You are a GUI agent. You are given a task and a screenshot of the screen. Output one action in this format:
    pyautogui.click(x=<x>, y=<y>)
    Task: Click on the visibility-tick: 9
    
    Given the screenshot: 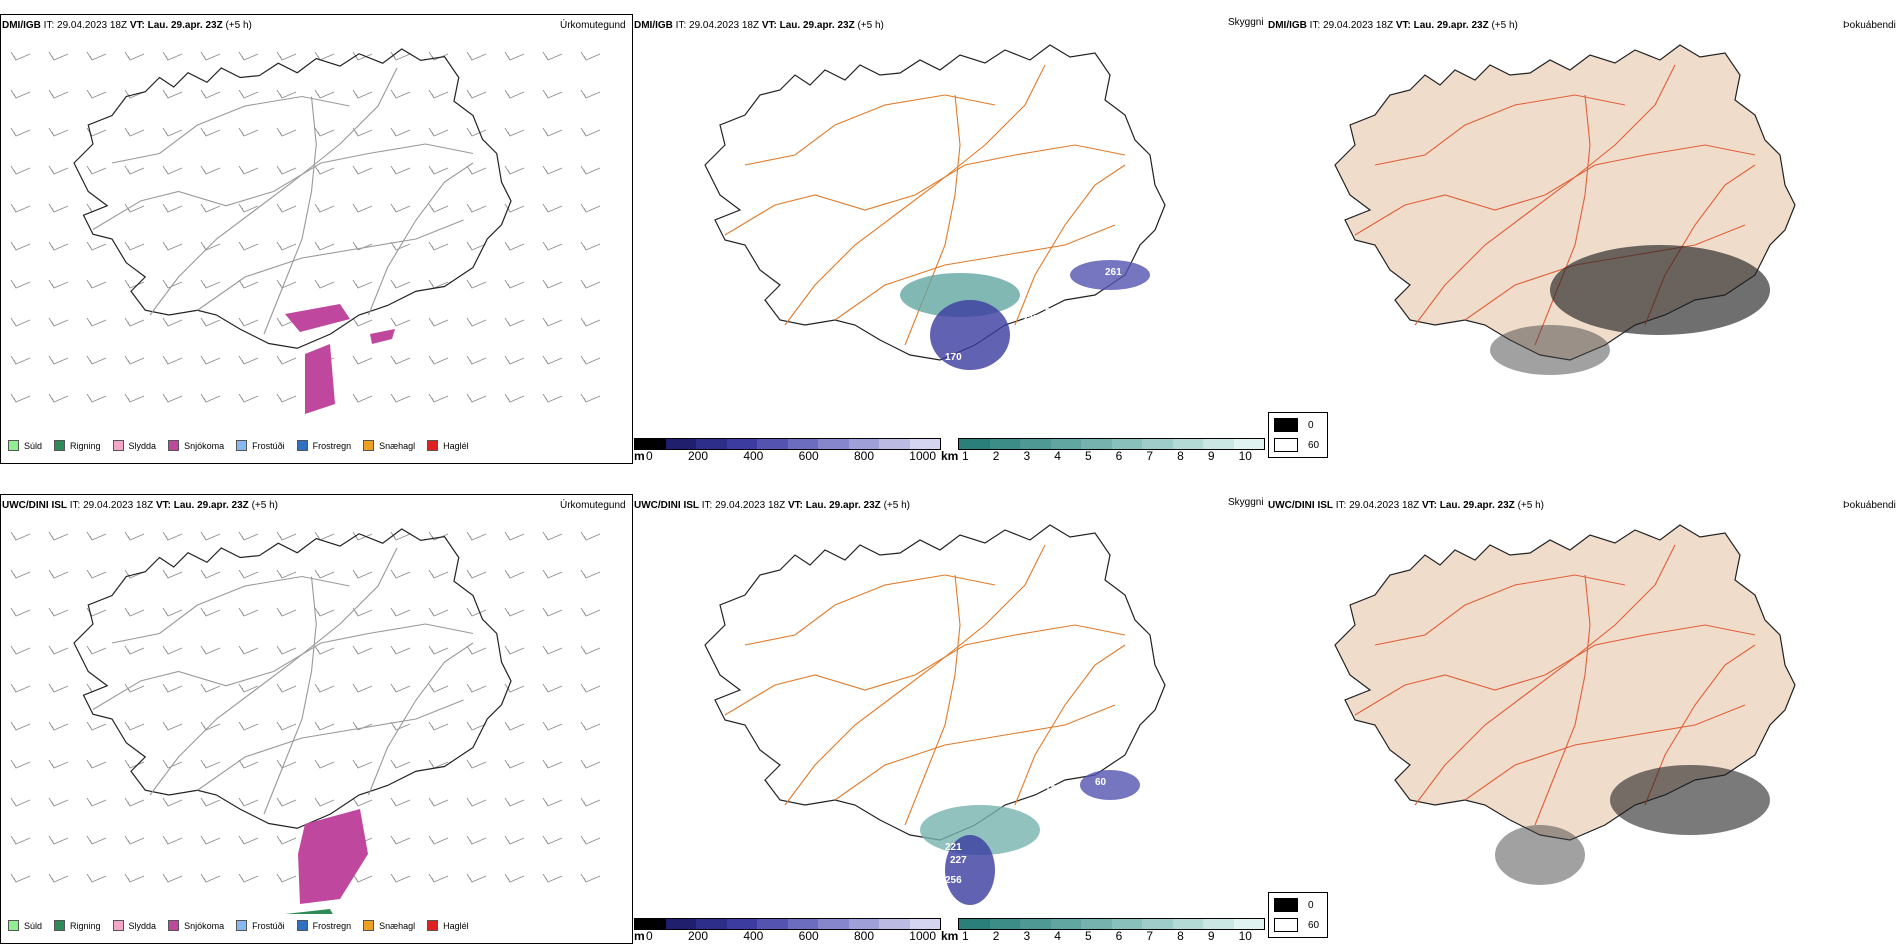 What is the action you would take?
    pyautogui.click(x=1211, y=456)
    